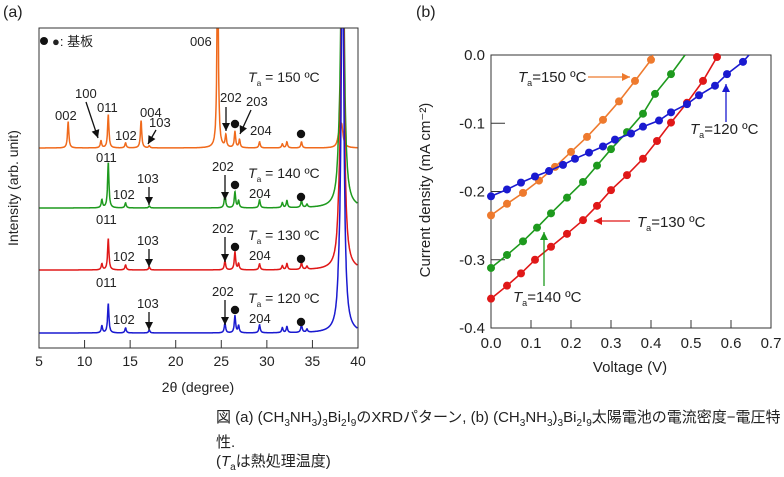 Image resolution: width=784 pixels, height=477 pixels. Describe the element at coordinates (290, 235) in the screenshot. I see `temp-label: = 130 ºC` at that location.